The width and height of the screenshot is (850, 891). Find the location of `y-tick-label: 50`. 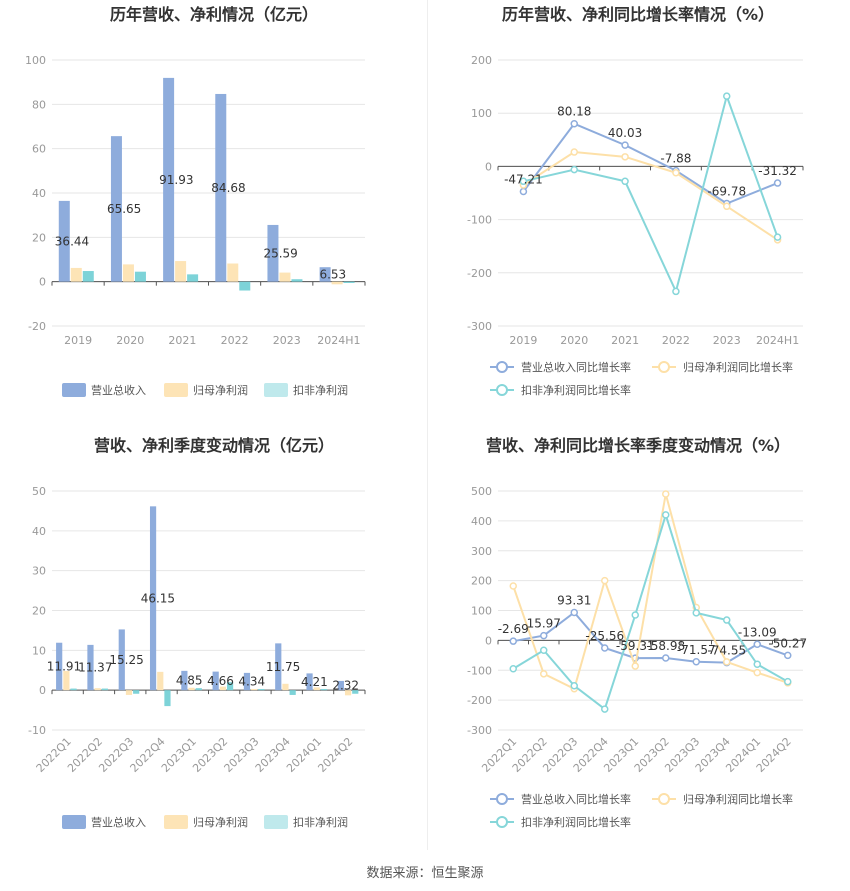

y-tick-label: 50 is located at coordinates (39, 491).